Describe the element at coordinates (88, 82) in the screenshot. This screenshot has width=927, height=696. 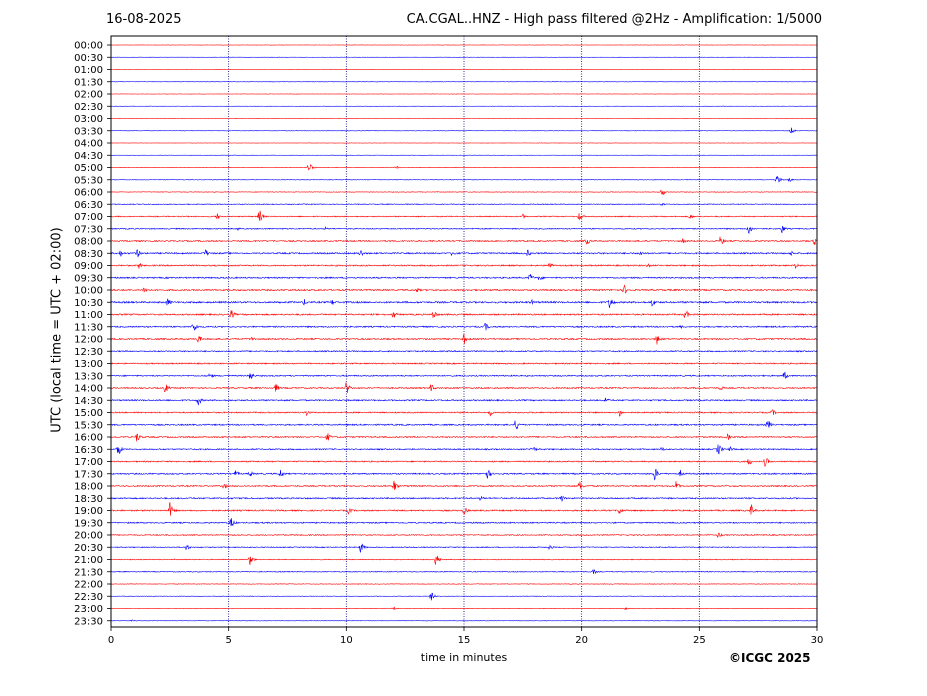
I see `y-tick-label-0130: 01:30` at that location.